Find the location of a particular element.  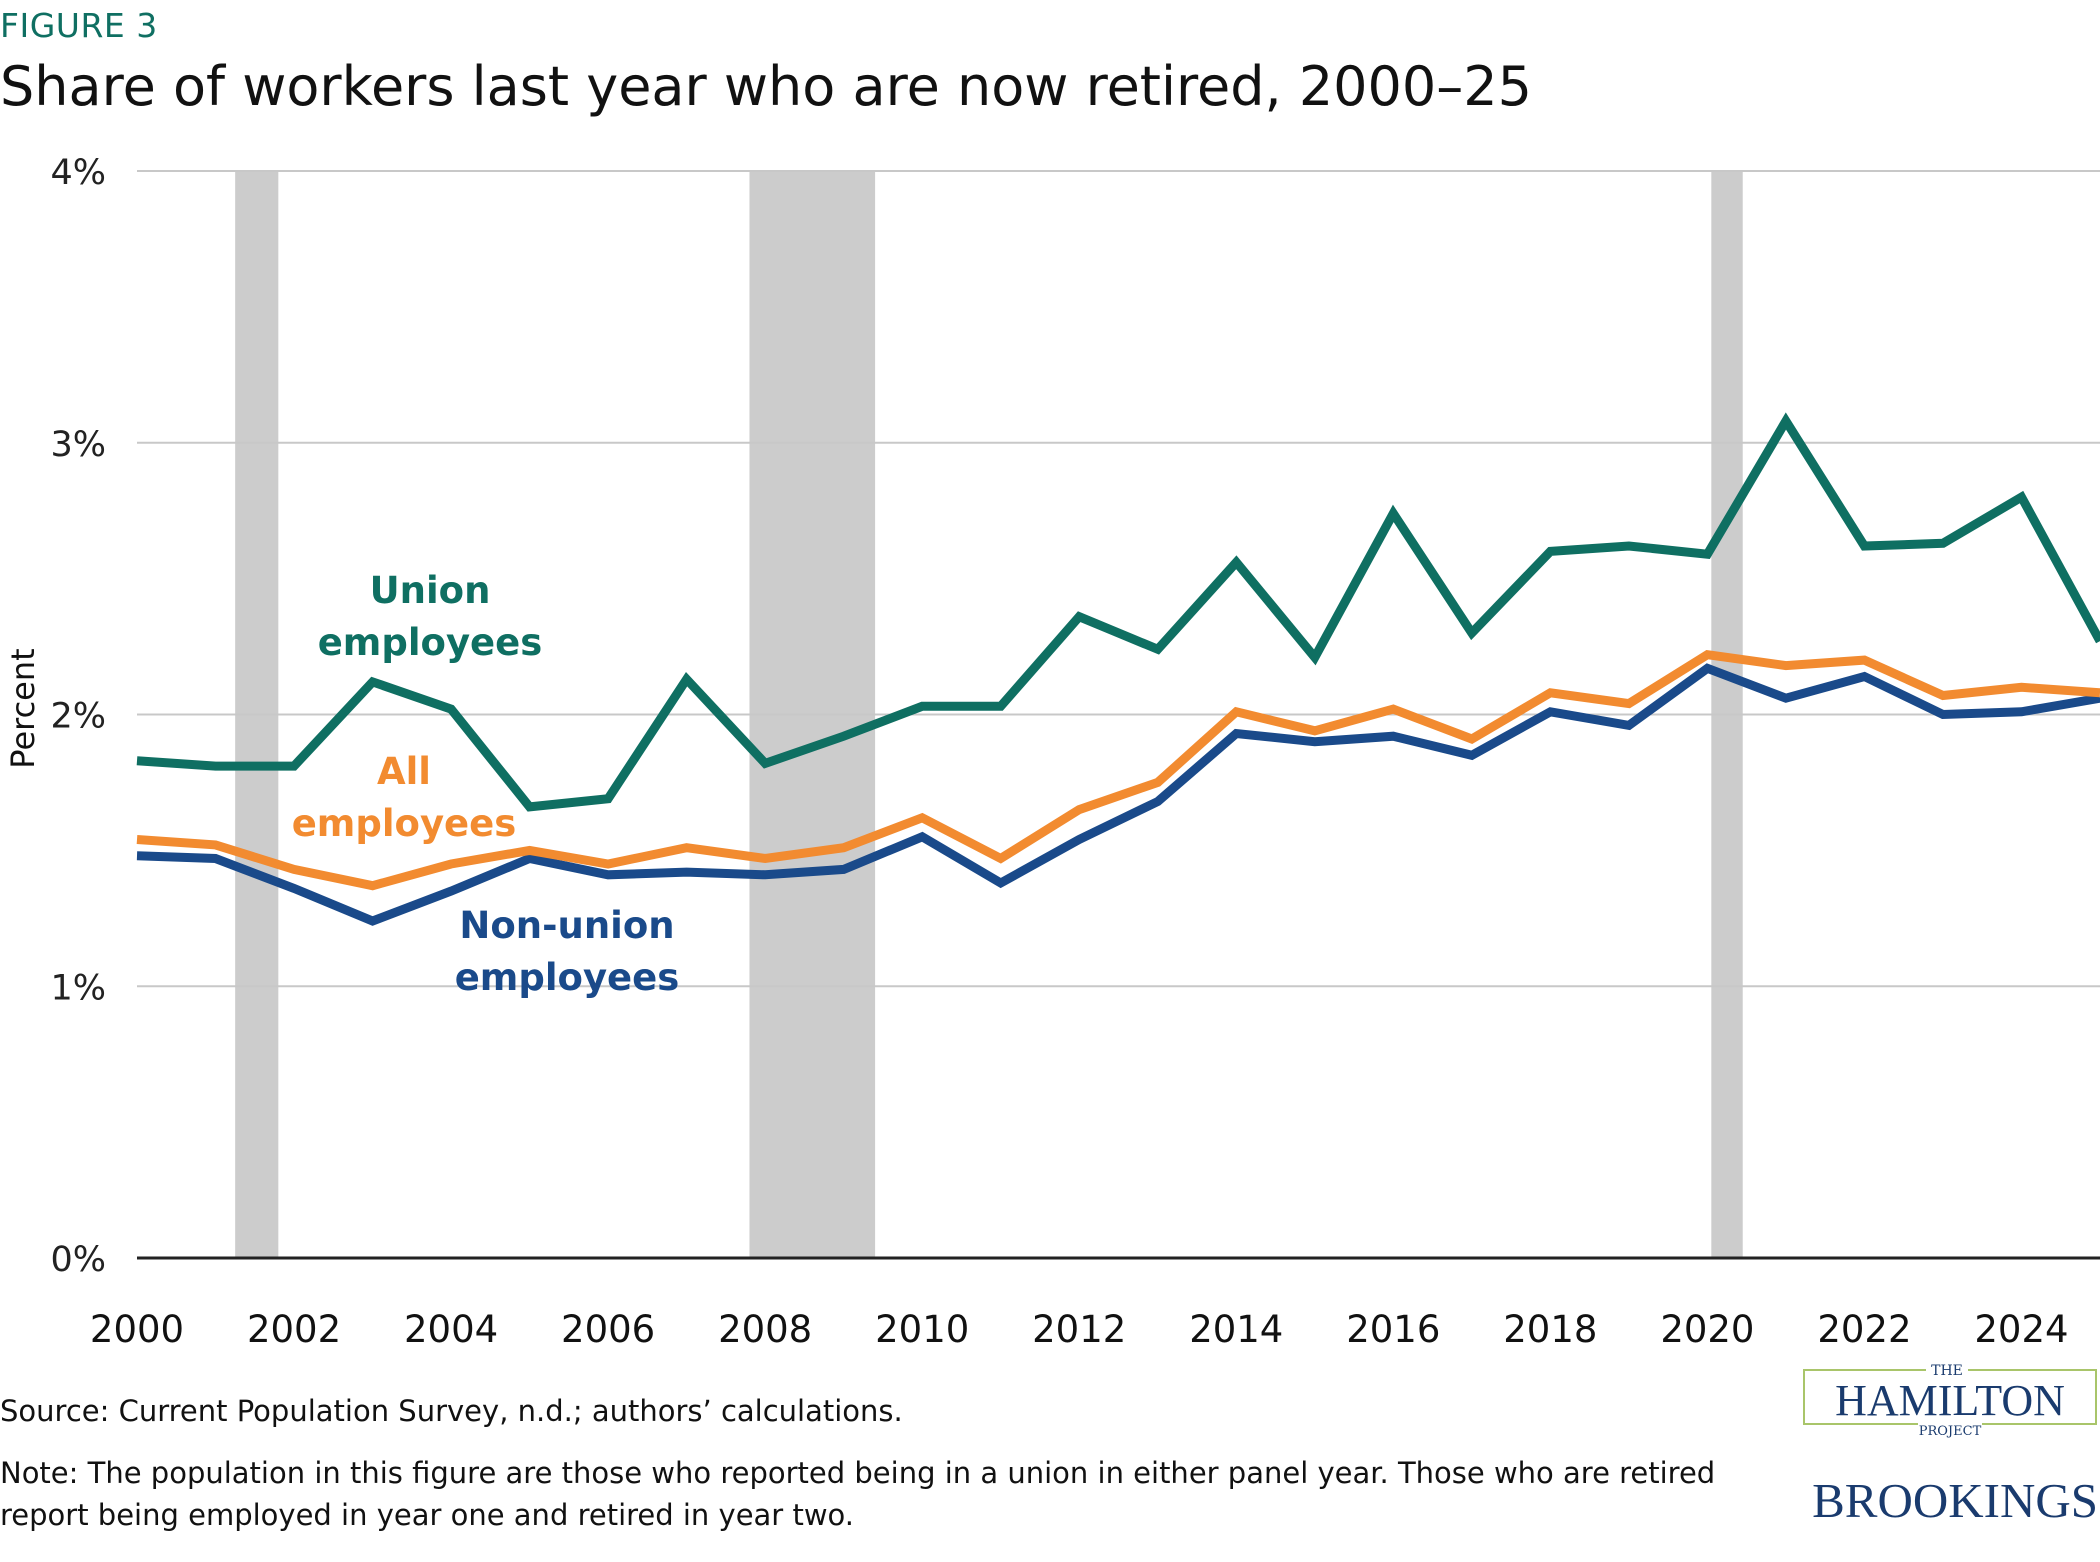

y-tick-label: 0% is located at coordinates (78, 1260).